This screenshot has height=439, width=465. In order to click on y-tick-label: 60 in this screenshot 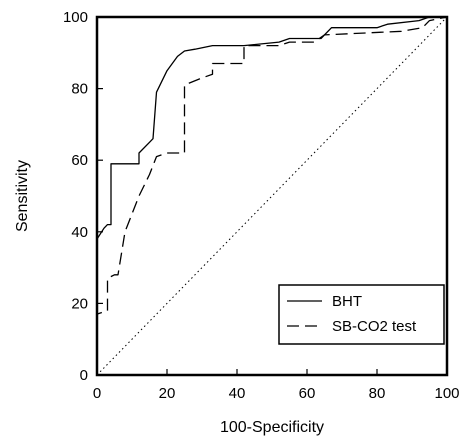, I will do `click(79, 160)`.